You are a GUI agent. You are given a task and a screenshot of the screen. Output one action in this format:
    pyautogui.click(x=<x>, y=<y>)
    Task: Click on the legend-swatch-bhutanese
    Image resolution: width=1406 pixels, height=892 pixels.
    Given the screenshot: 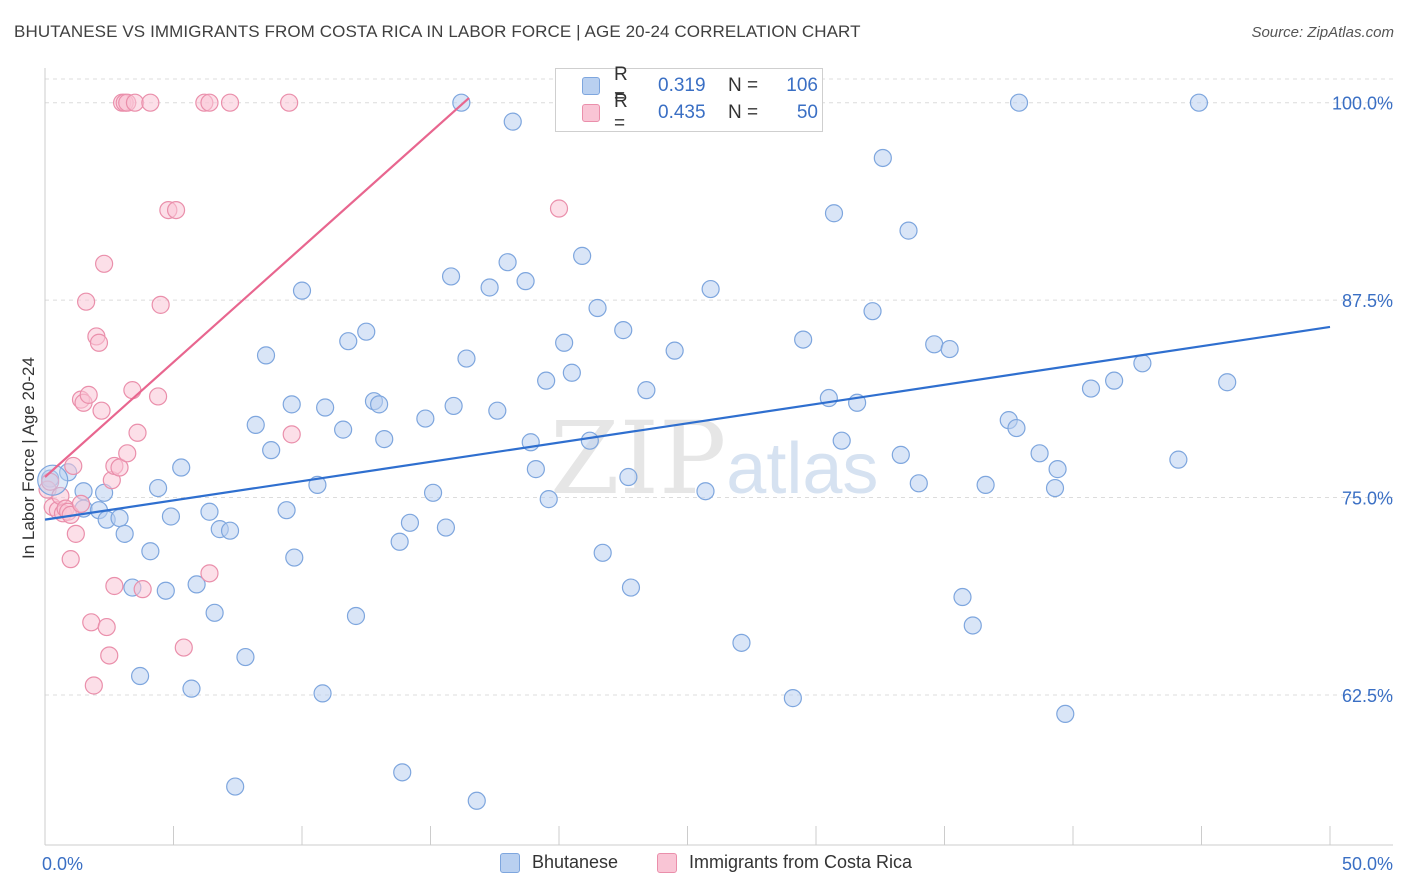 What is the action you would take?
    pyautogui.click(x=591, y=86)
    